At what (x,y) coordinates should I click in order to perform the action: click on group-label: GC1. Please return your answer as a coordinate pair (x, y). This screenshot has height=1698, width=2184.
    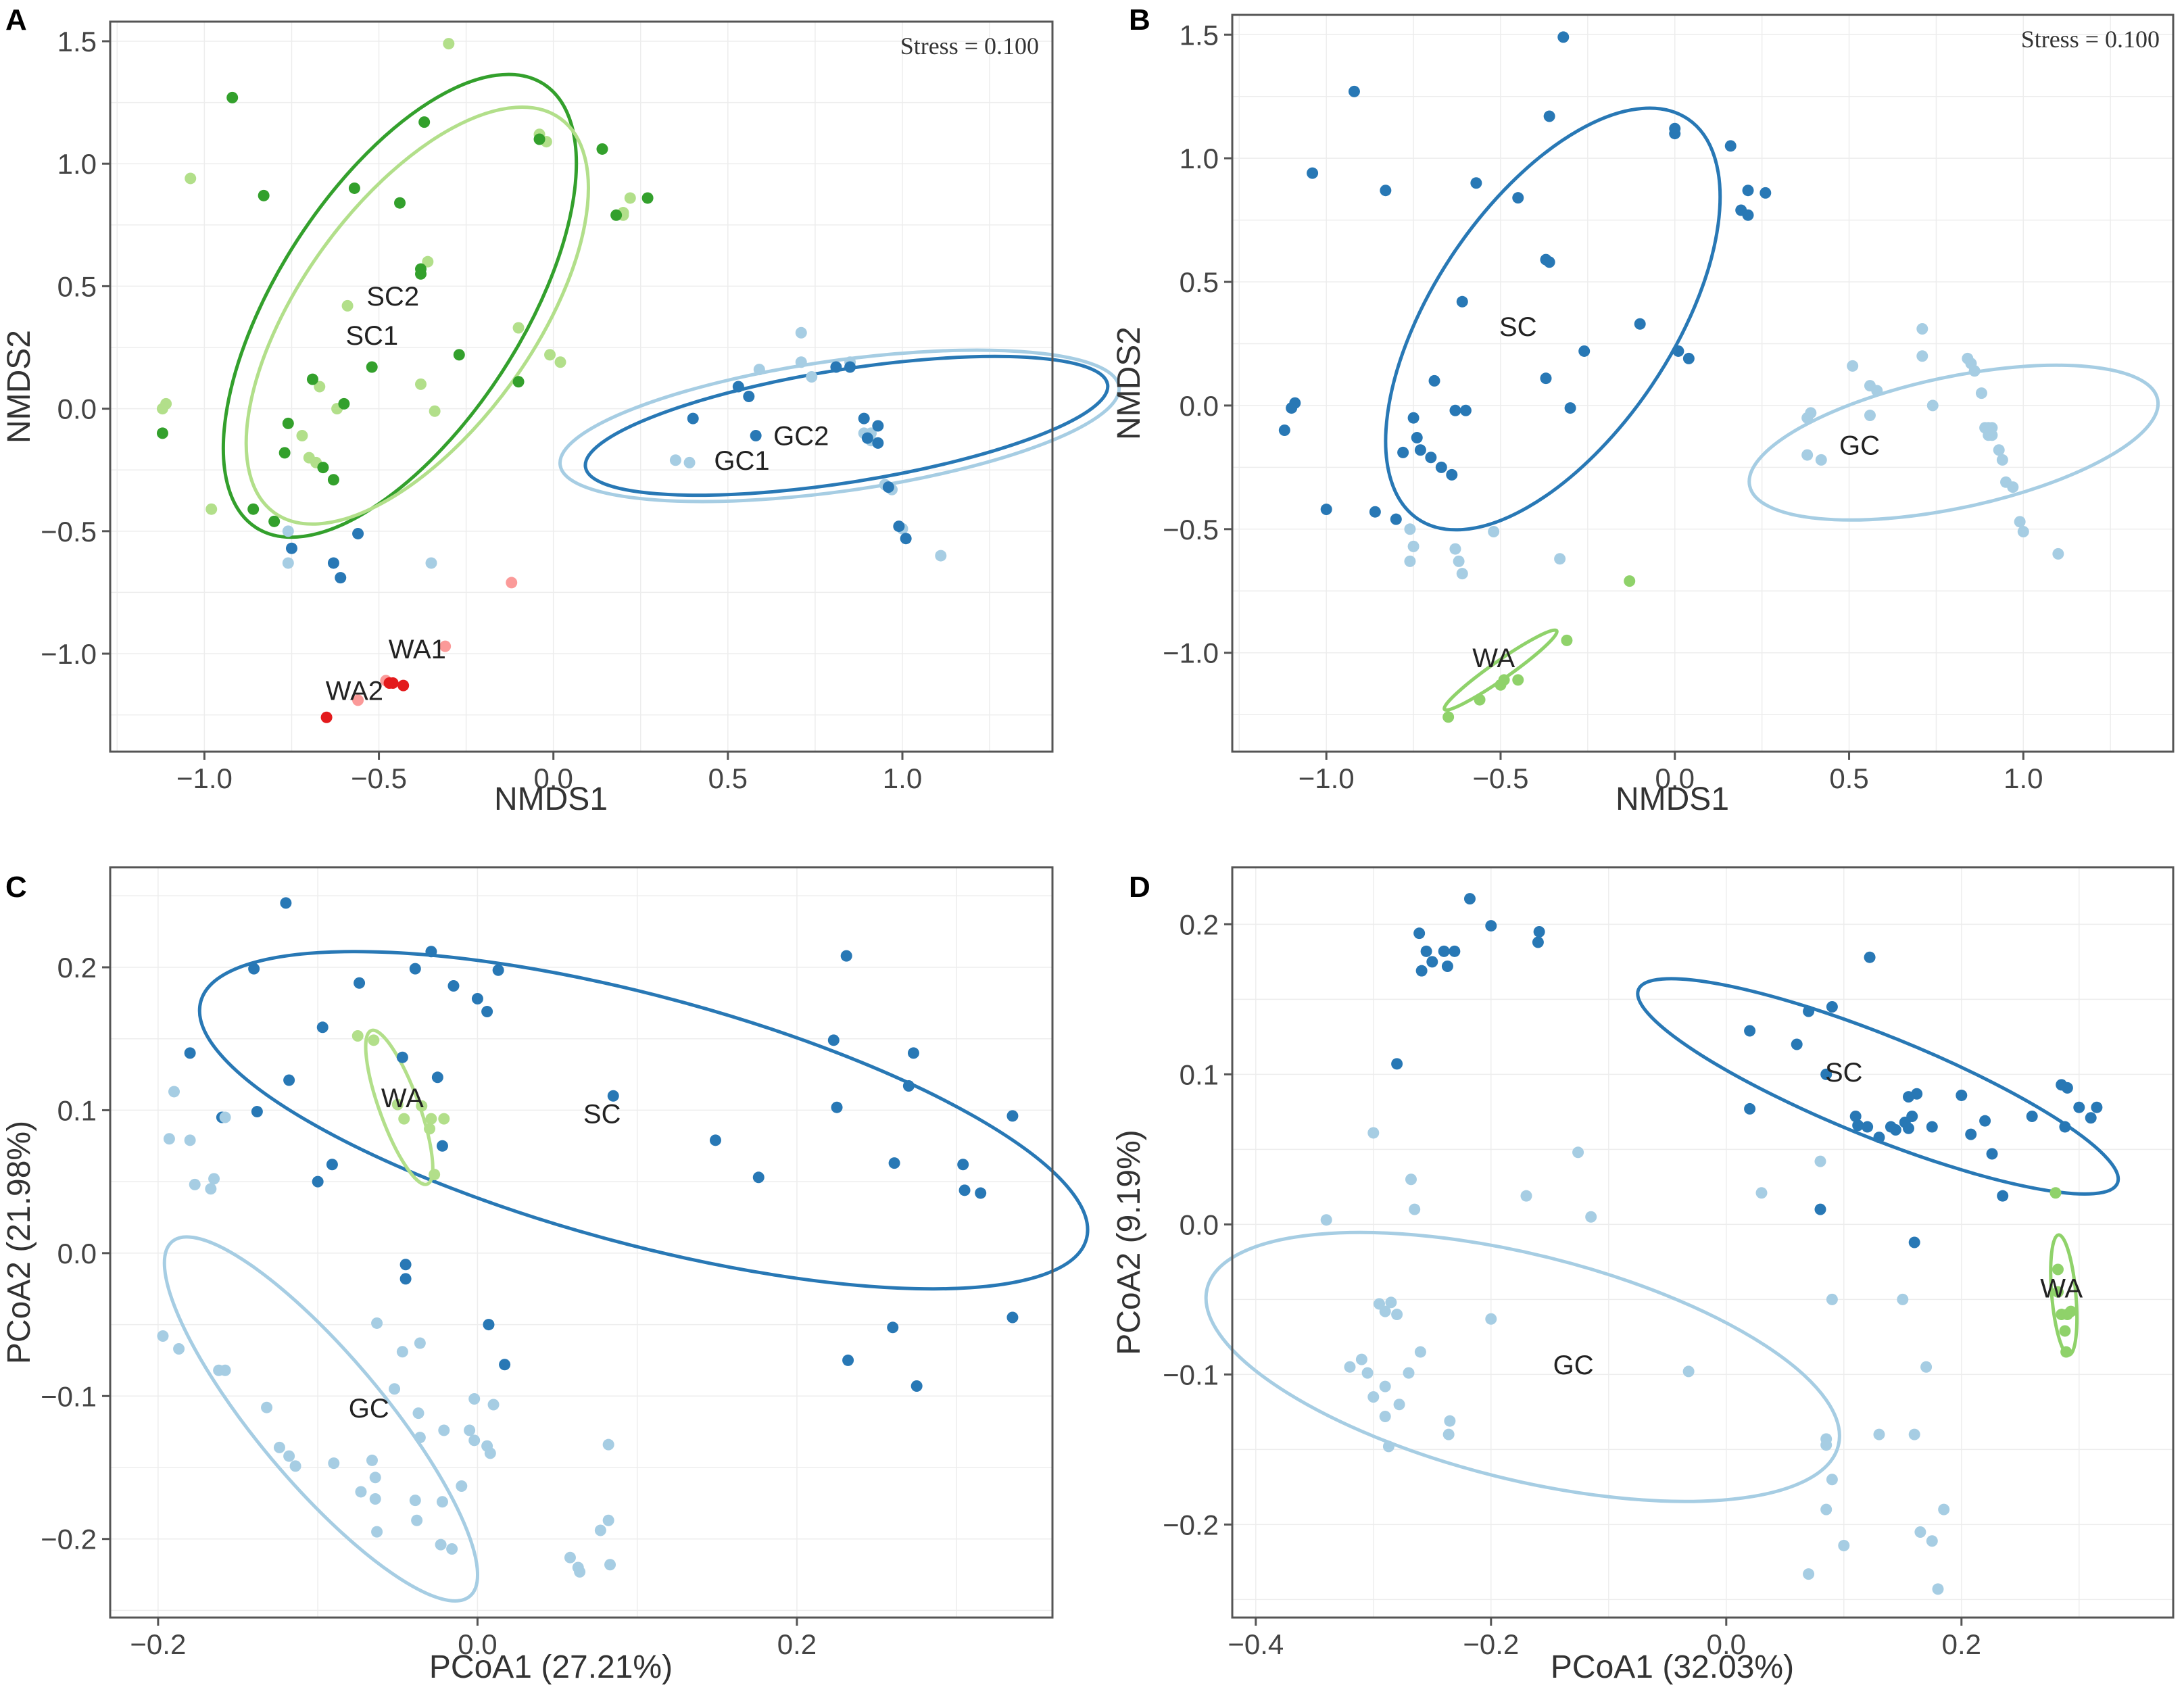
    Looking at the image, I should click on (741, 461).